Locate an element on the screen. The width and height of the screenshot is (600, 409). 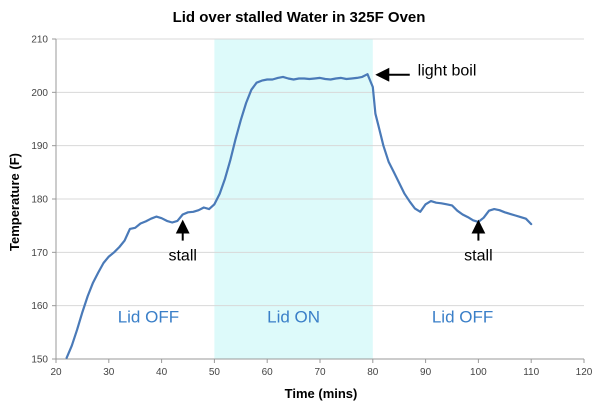
x-tick-label: 40 is located at coordinates (162, 372).